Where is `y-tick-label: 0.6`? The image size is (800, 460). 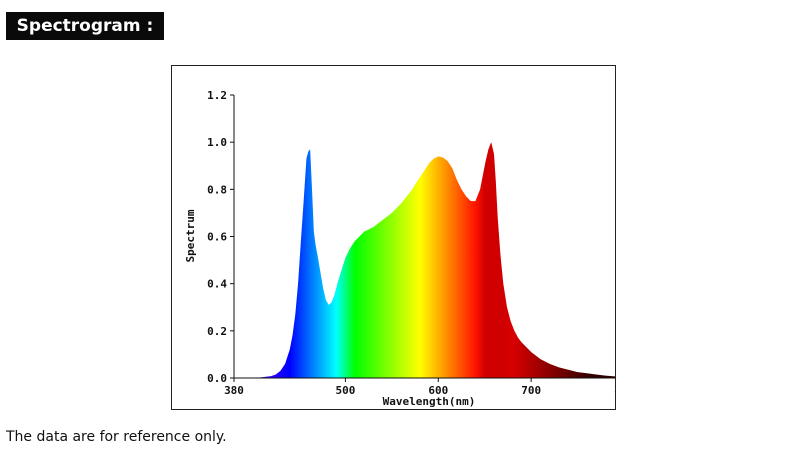 y-tick-label: 0.6 is located at coordinates (217, 237).